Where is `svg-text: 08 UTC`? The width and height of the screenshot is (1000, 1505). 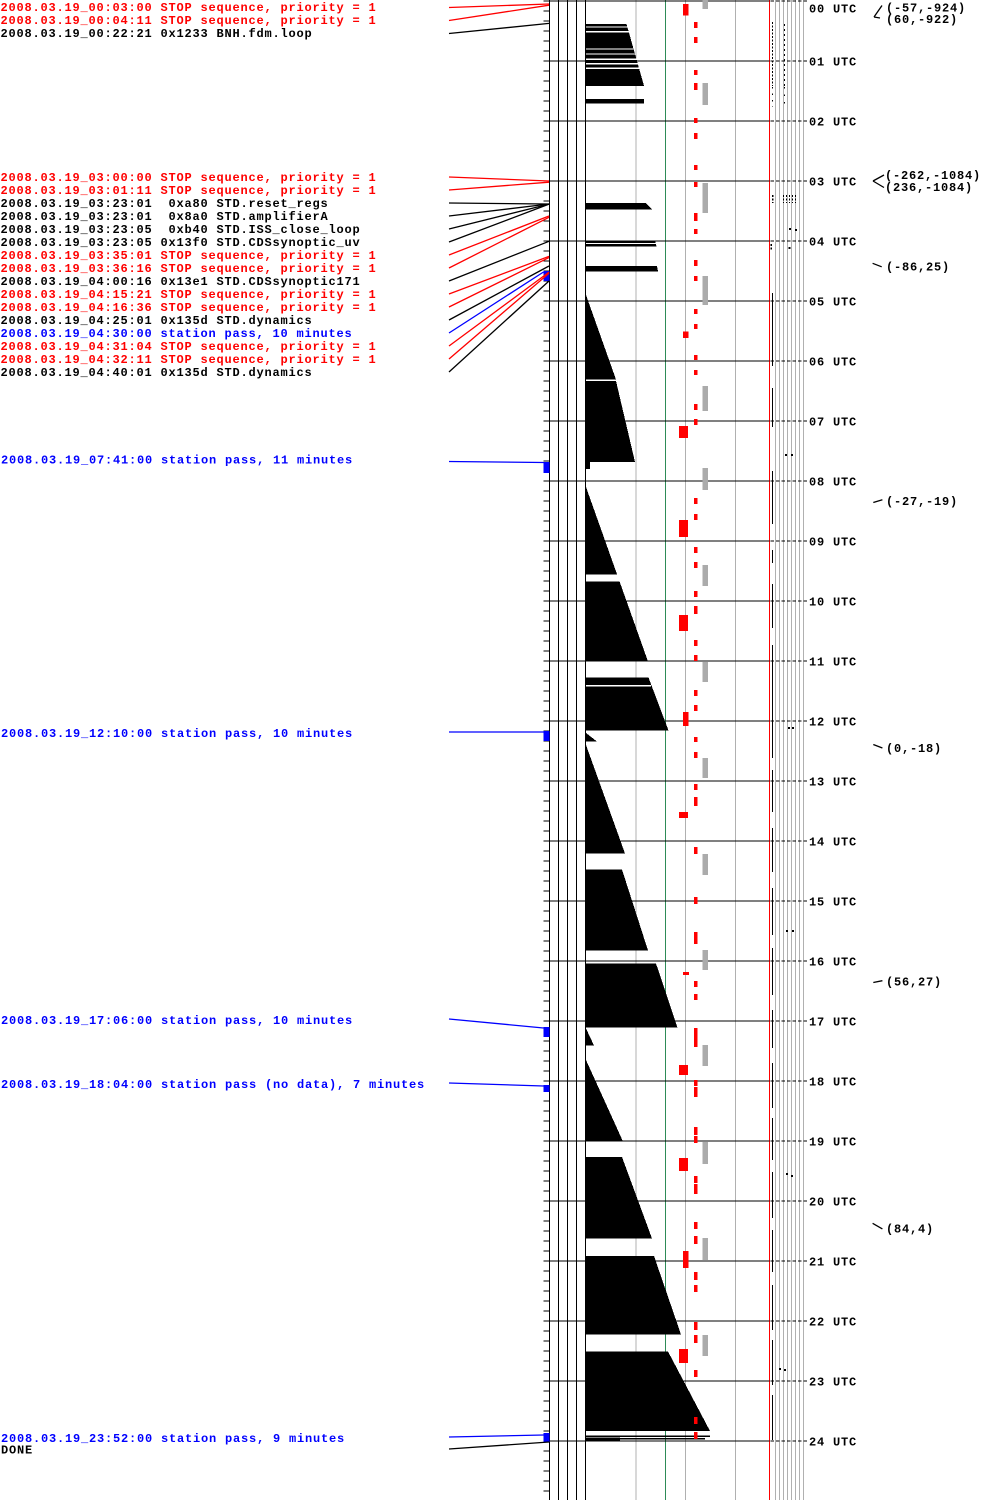
svg-text: 08 UTC is located at coordinates (833, 483).